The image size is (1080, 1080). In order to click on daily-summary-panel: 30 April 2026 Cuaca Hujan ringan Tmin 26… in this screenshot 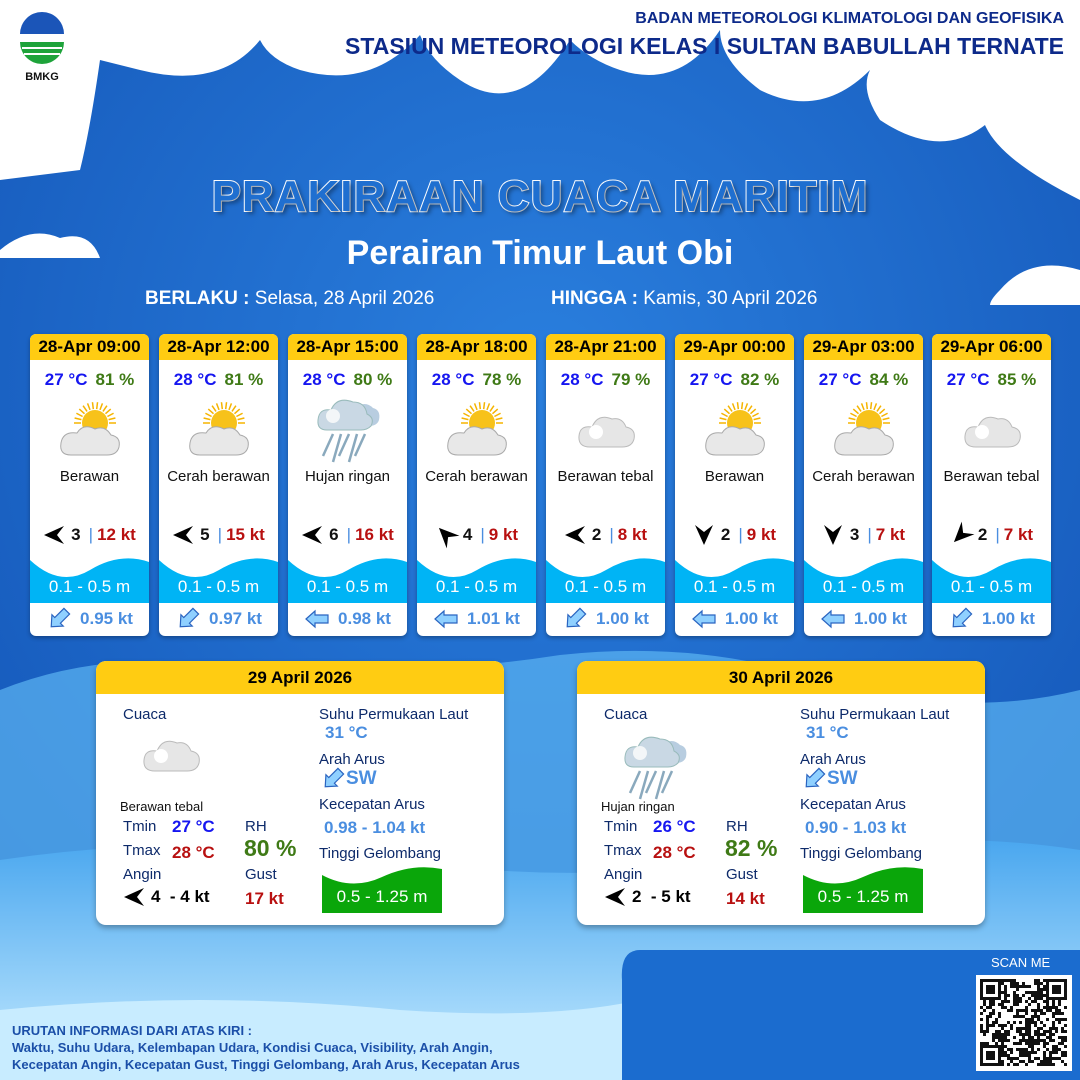, I will do `click(781, 793)`.